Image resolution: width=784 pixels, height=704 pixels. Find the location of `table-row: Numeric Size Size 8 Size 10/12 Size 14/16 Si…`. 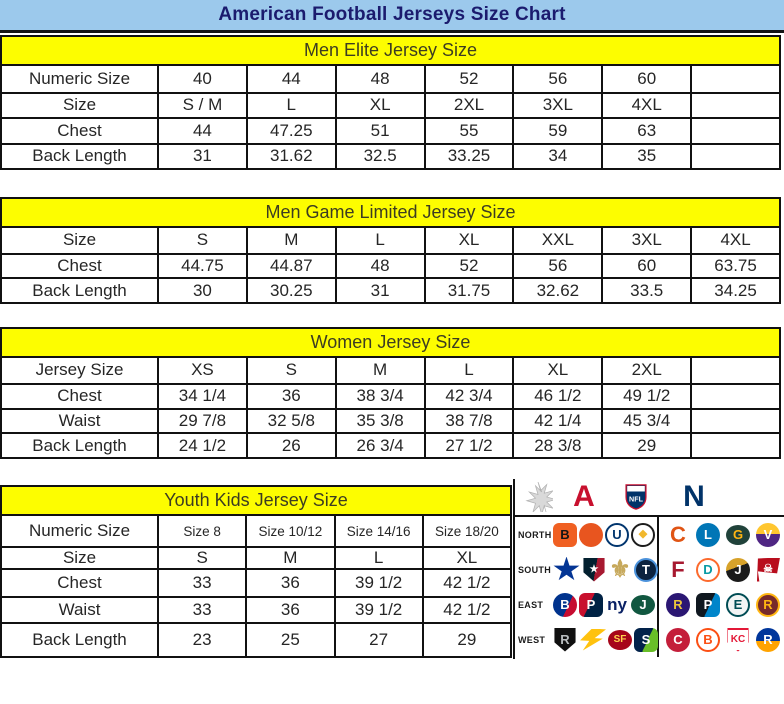

table-row: Numeric Size Size 8 Size 10/12 Size 14/16 Si… is located at coordinates (256, 531).